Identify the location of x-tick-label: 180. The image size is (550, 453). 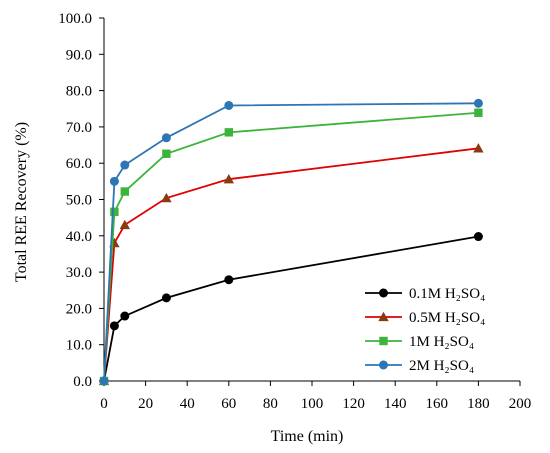
(478, 404).